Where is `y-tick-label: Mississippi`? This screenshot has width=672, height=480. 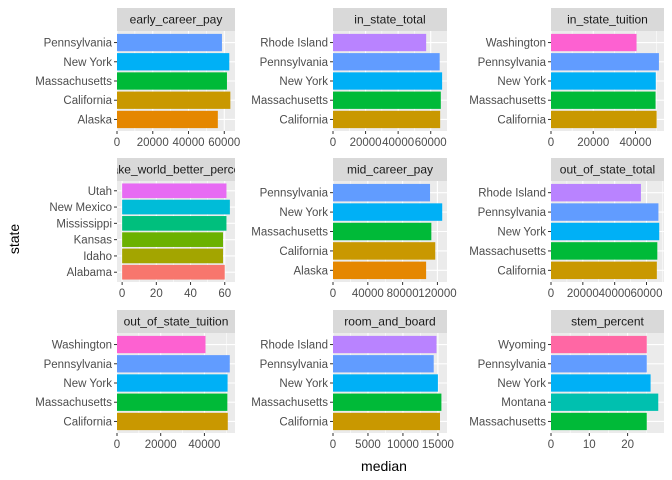 y-tick-label: Mississippi is located at coordinates (84, 224).